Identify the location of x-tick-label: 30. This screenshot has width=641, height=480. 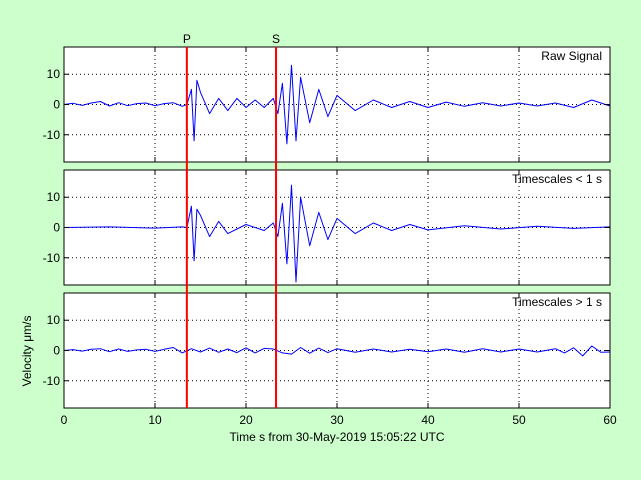
(337, 420).